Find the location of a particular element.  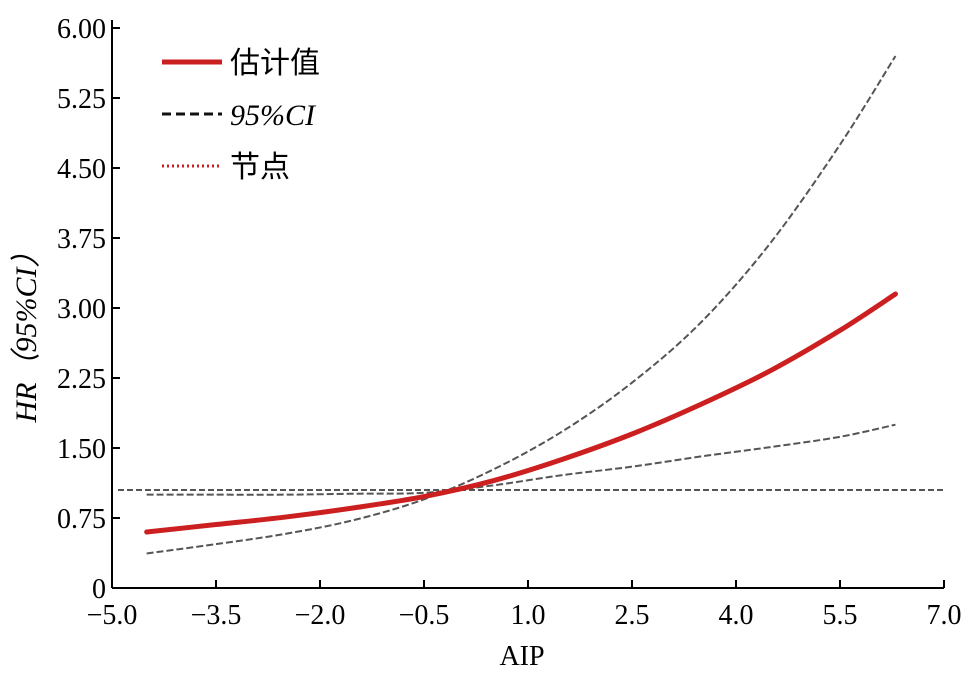

y-tick-label: 6.00 is located at coordinates (81, 29).